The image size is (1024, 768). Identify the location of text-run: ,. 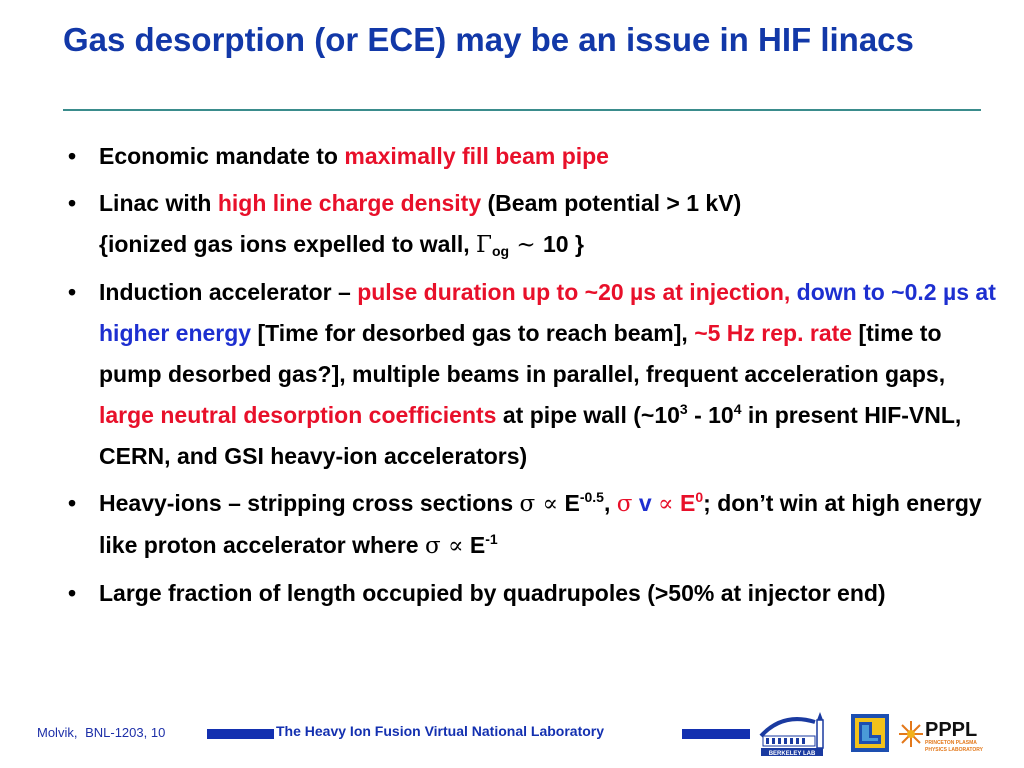
(610, 503).